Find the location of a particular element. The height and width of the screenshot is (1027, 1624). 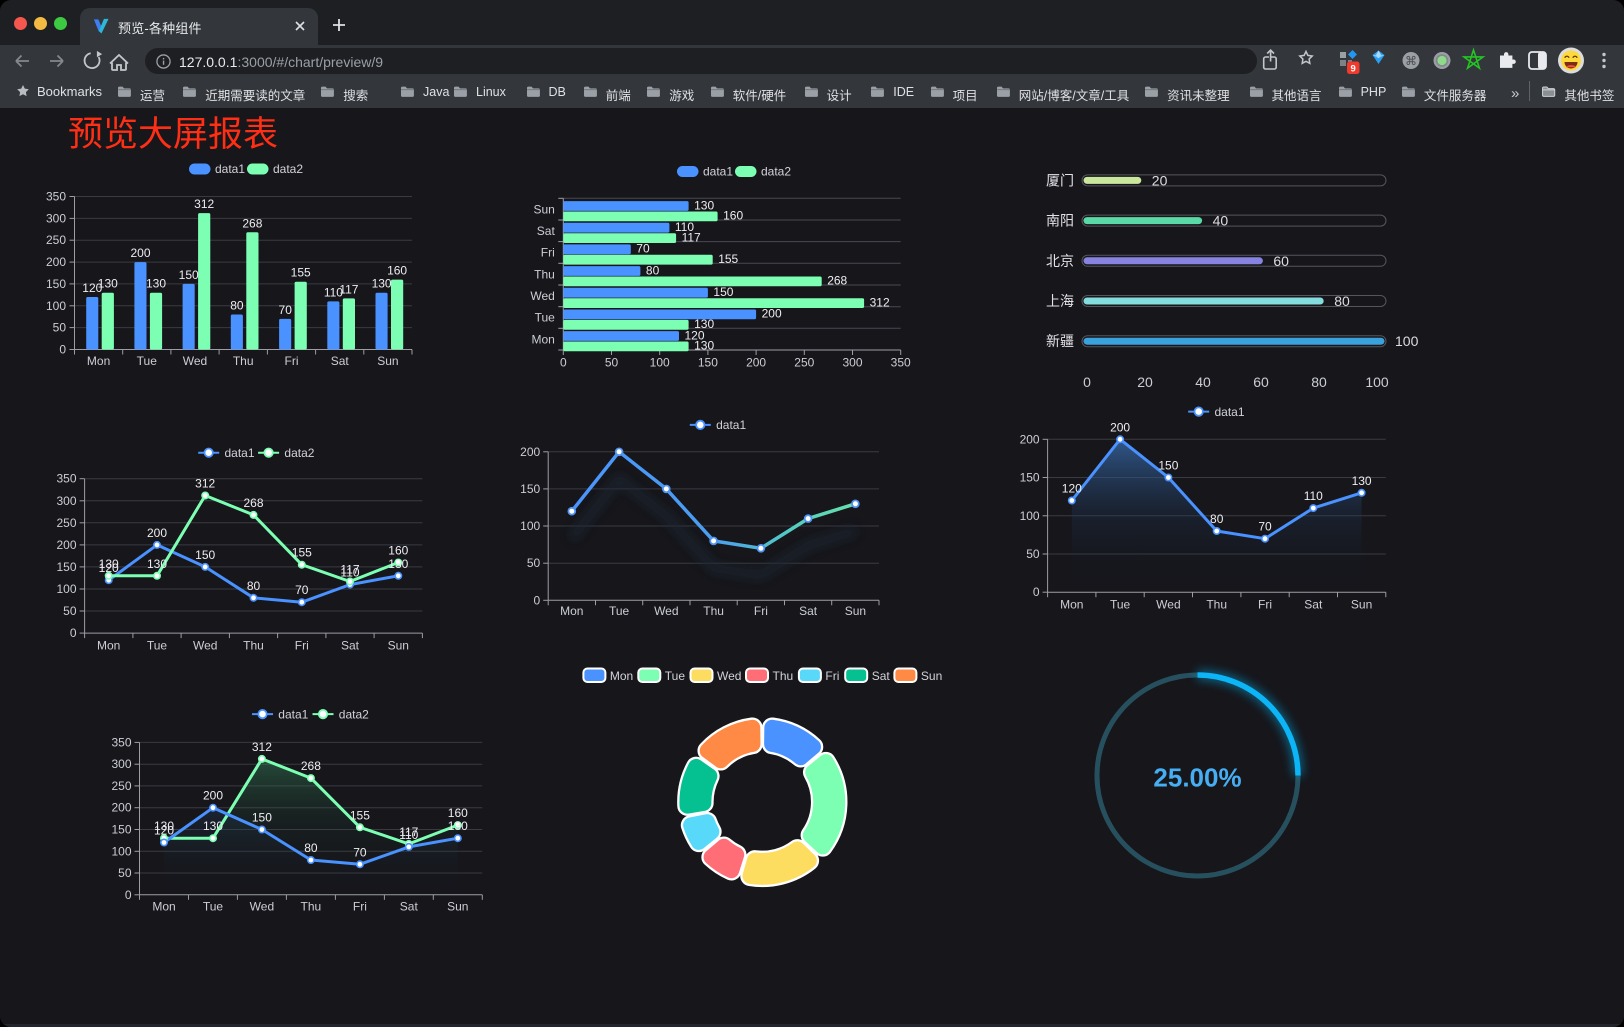

svg-text: 预览大屏报表 is located at coordinates (173, 134).